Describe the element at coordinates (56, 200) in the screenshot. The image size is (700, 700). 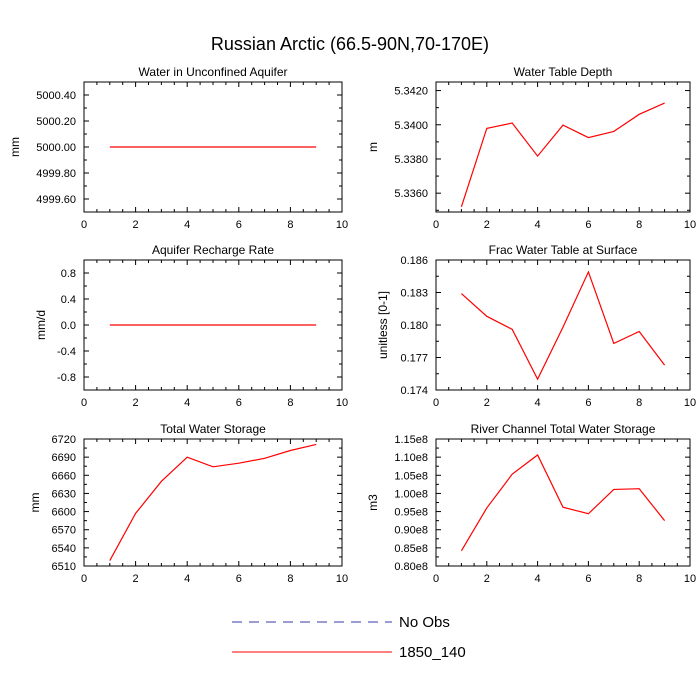
I see `y-tick-label: 4999.60` at that location.